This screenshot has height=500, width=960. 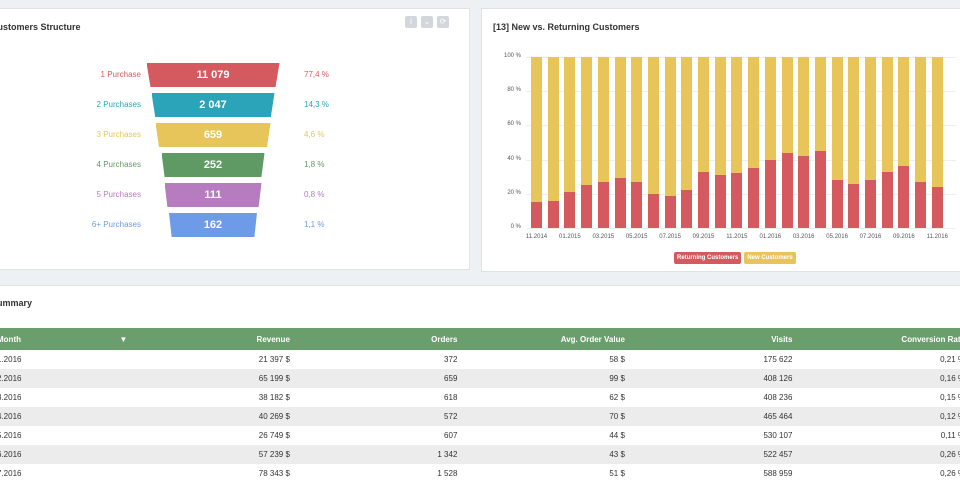 I want to click on refresh-icon: ⟳, so click(x=443, y=22).